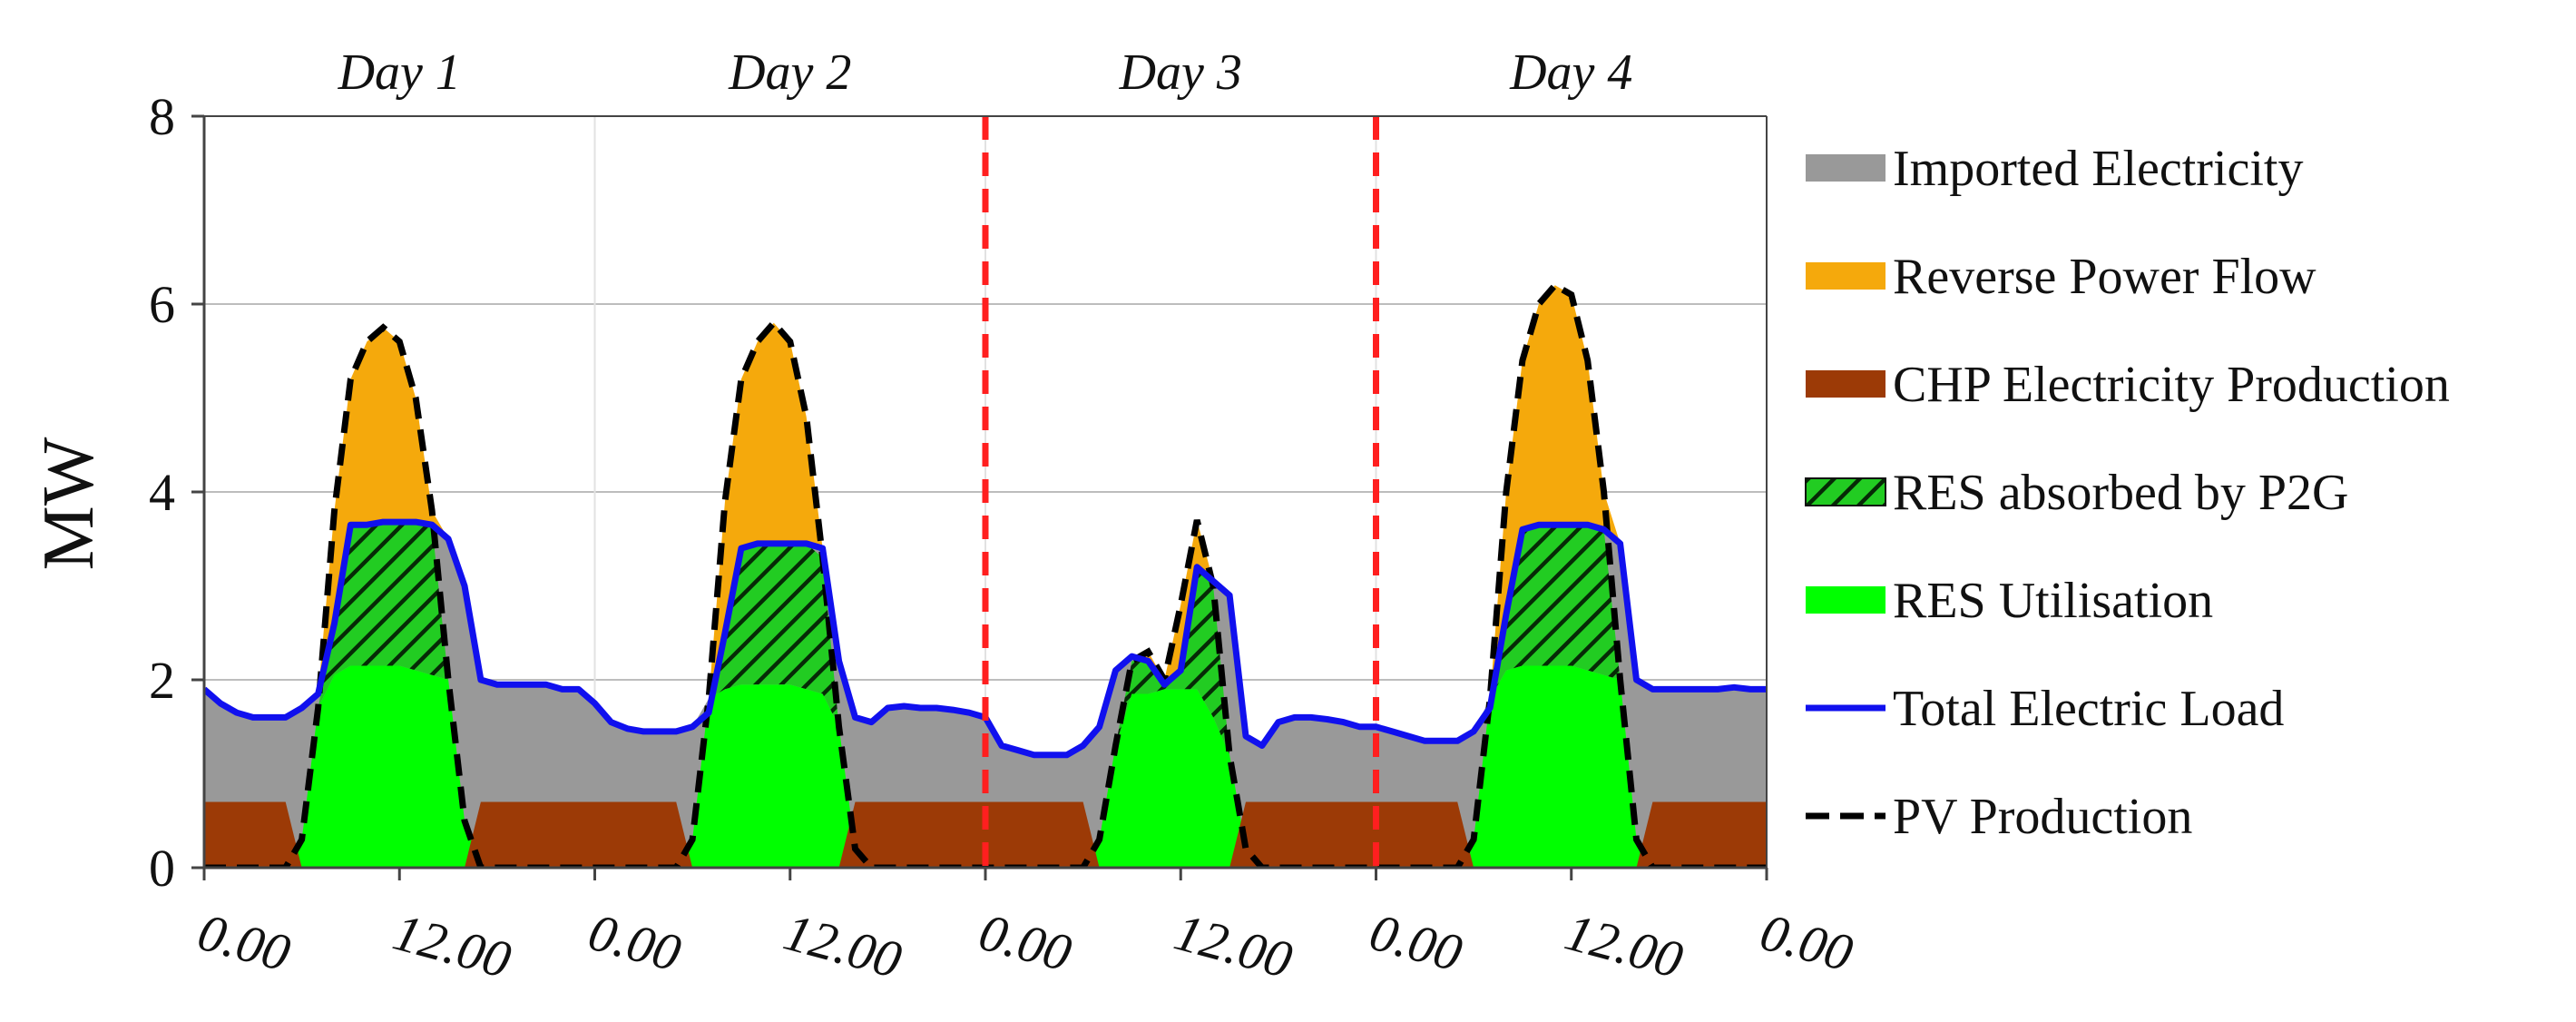 The width and height of the screenshot is (2576, 1022). I want to click on legend-item-chp: CHP Electricity Production, so click(2128, 385).